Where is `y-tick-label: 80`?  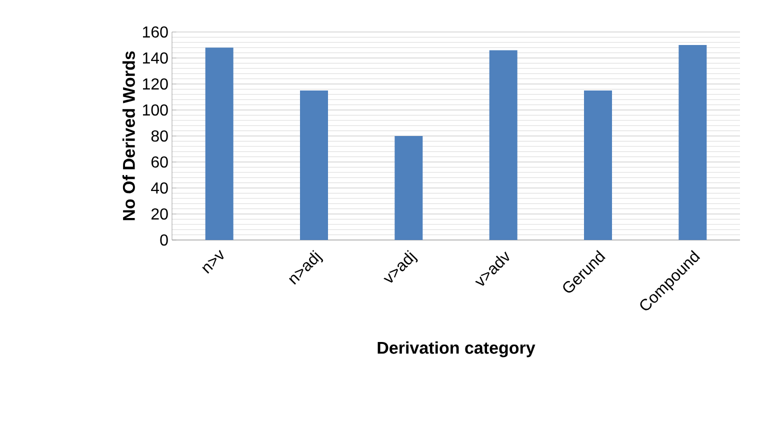
y-tick-label: 80 is located at coordinates (159, 136).